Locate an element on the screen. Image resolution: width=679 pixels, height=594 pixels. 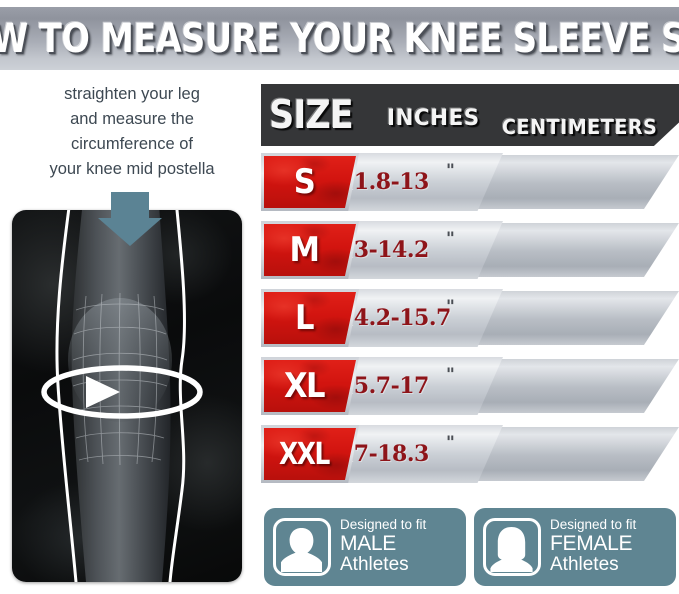
leg-illustration is located at coordinates (122, 396).